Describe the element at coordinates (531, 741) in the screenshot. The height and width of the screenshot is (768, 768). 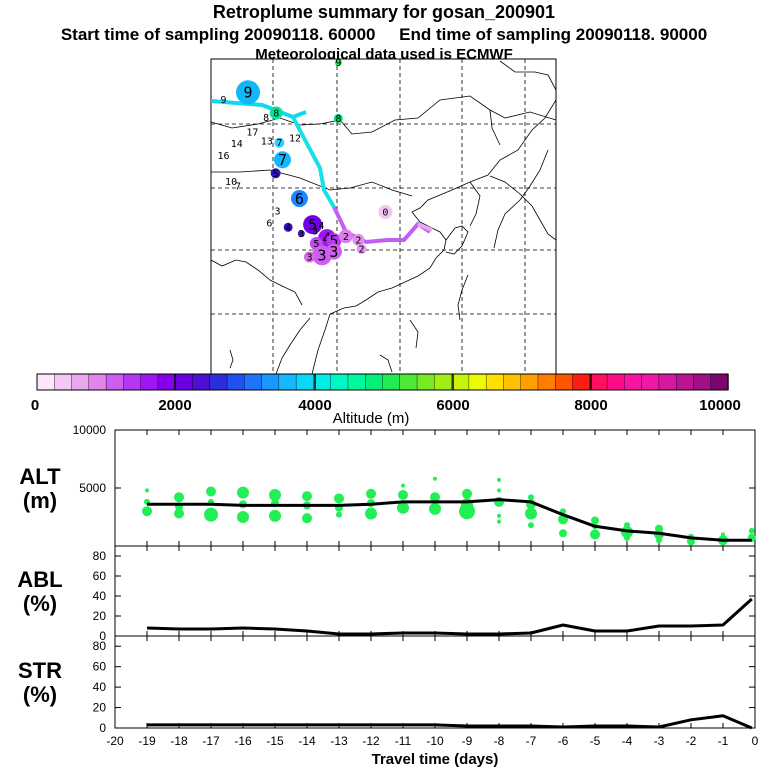
I see `x-tick-label: -7` at that location.